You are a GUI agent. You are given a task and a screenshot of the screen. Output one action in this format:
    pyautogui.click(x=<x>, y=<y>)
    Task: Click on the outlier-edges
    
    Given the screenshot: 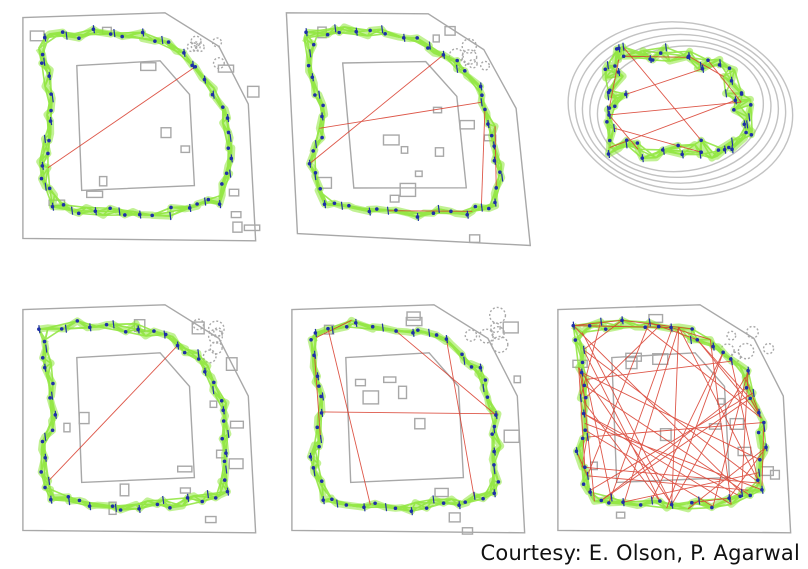 What is the action you would take?
    pyautogui.click(x=406, y=412)
    